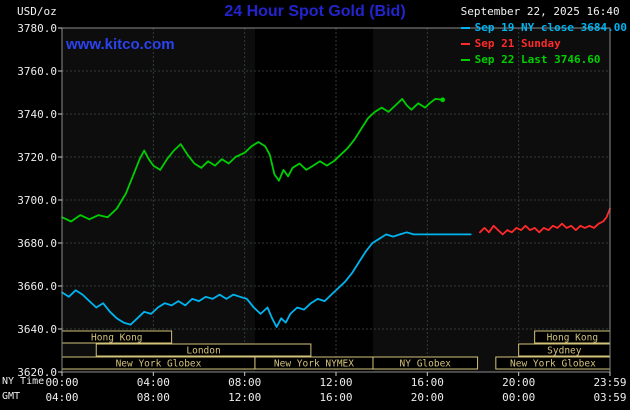 The image size is (630, 410). Describe the element at coordinates (517, 43) in the screenshot. I see `legend-label: Sep 21 Sunday` at that location.